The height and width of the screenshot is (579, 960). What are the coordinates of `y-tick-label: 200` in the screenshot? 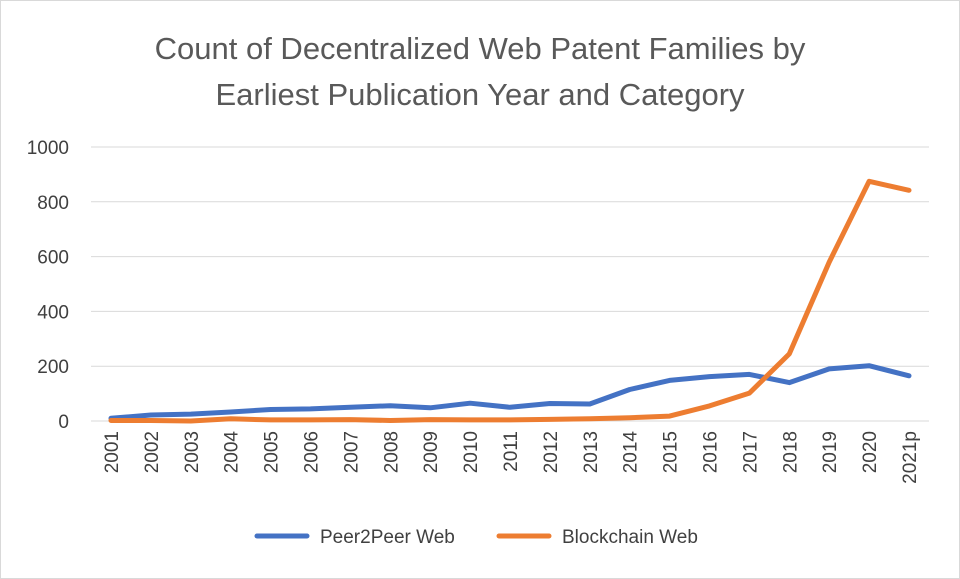 It's located at (53, 367).